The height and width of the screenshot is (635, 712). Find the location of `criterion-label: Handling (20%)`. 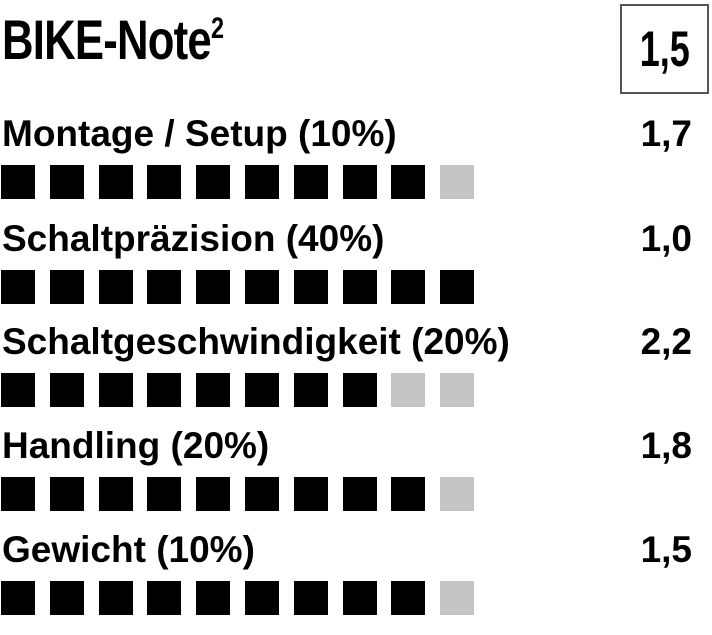

criterion-label: Handling (20%) is located at coordinates (136, 445).